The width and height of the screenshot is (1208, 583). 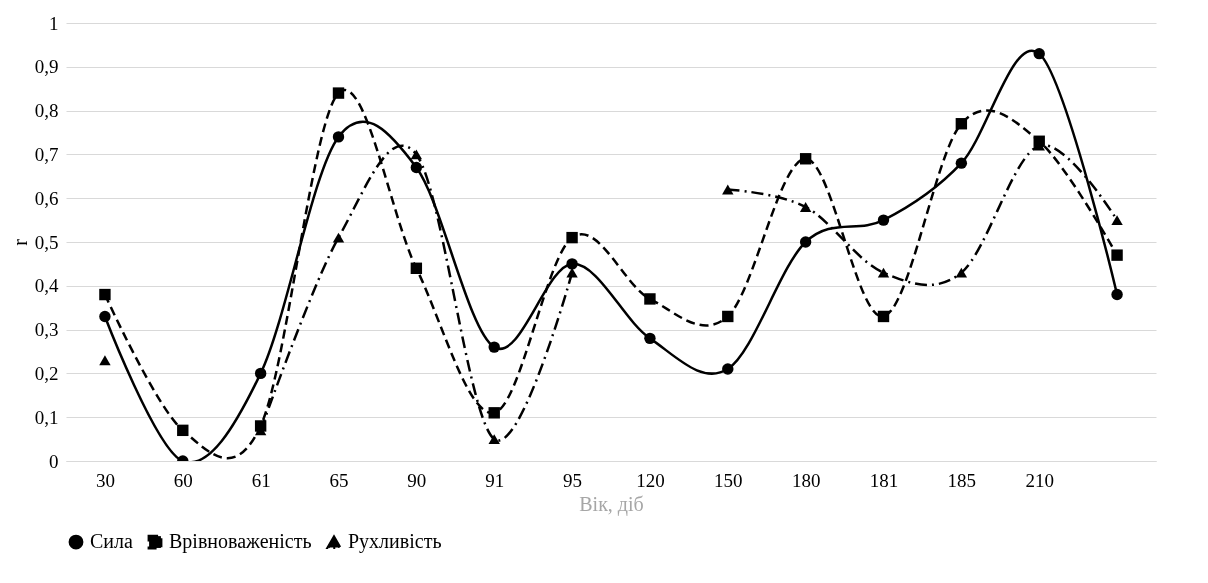 I want to click on x-axis-title: Вік, діб, so click(x=611, y=504).